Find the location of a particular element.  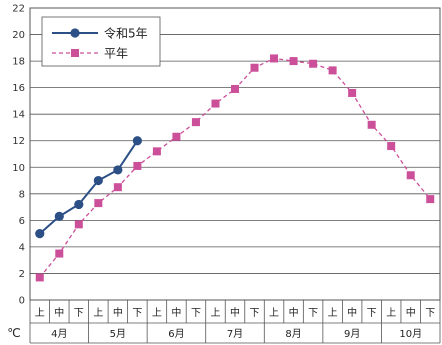

x-tick-month-label: 9月 is located at coordinates (352, 334).